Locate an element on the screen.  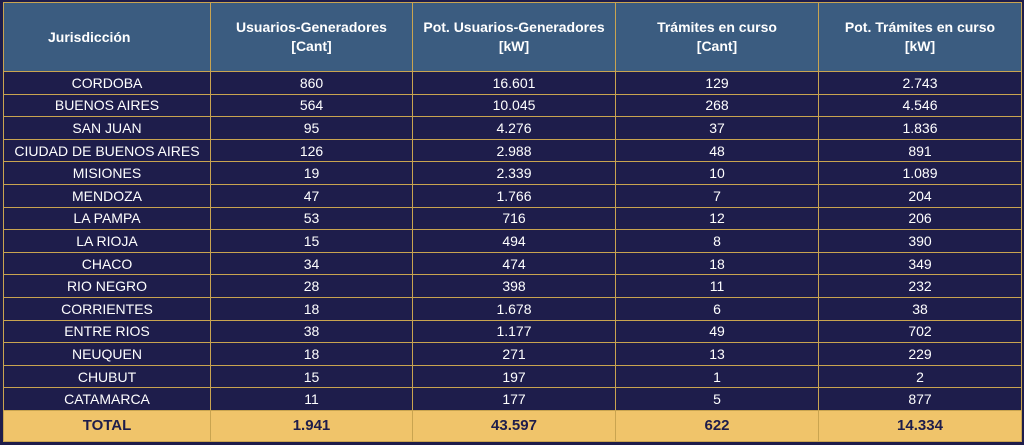
cell-jurisdiccion: CHACO is located at coordinates (107, 263).